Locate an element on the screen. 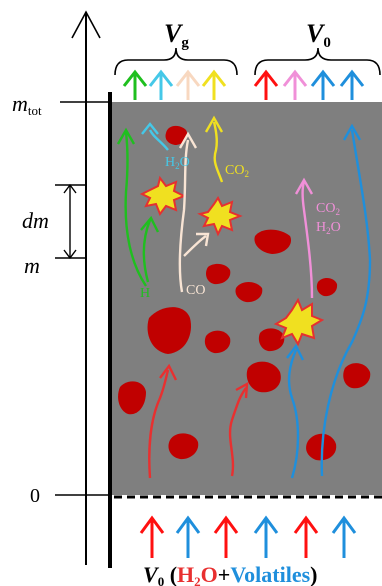 The image size is (382, 586). label-h2o-right: H2O is located at coordinates (328, 228).